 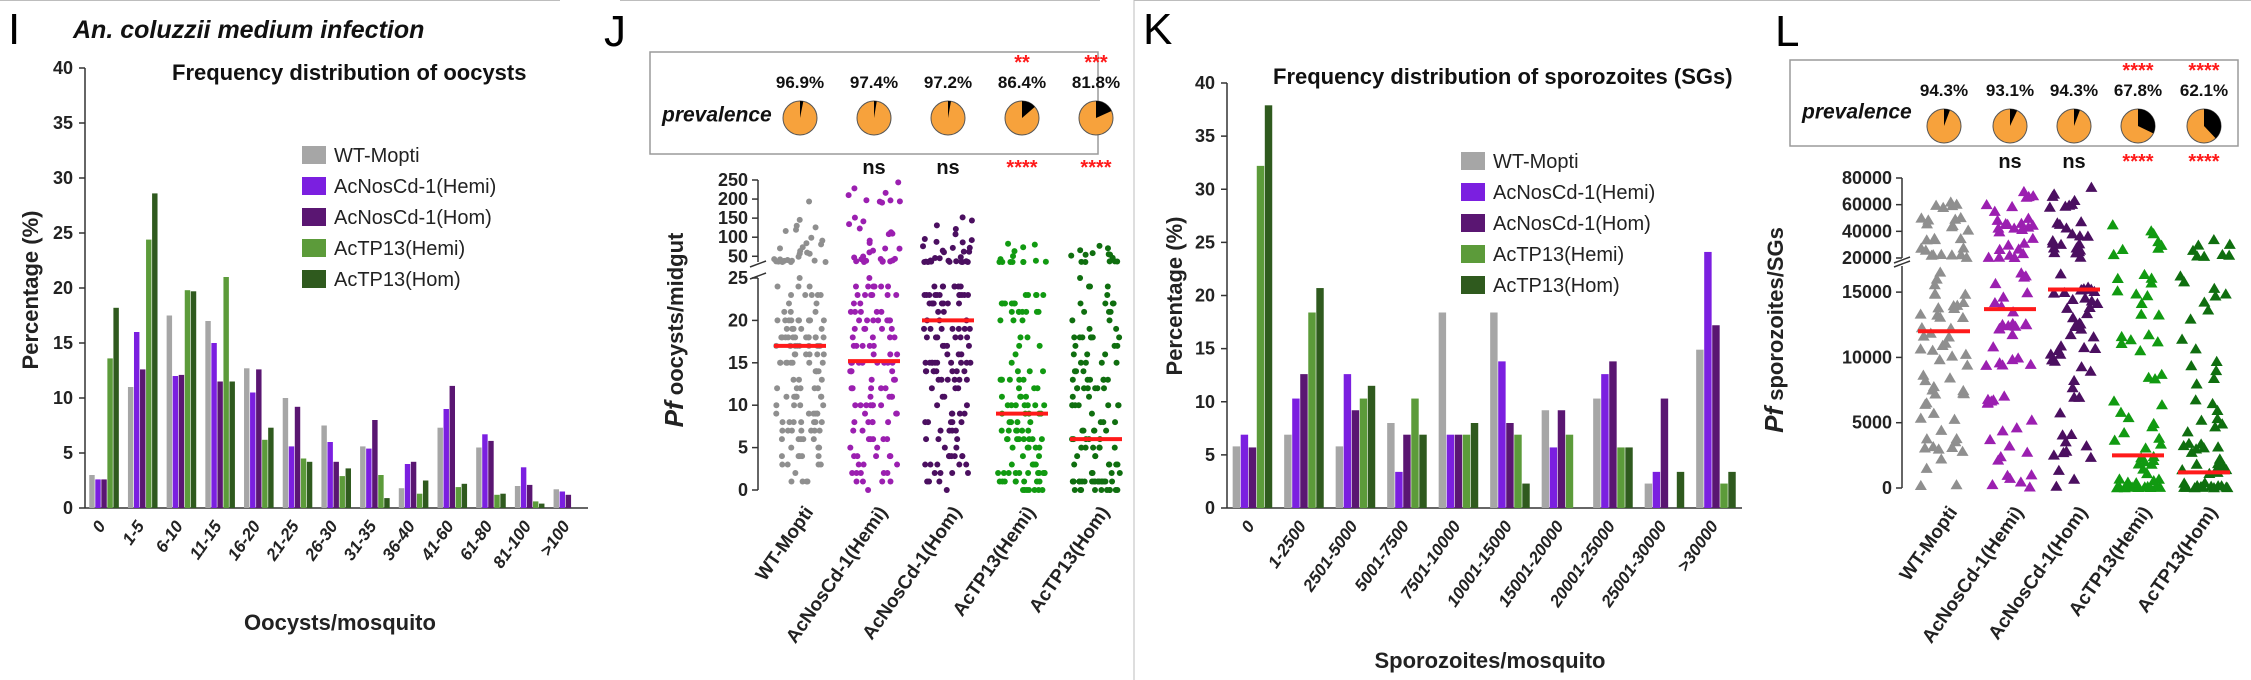 What do you see at coordinates (30, 290) in the screenshot?
I see `y-axis-label: Percentage (%)` at bounding box center [30, 290].